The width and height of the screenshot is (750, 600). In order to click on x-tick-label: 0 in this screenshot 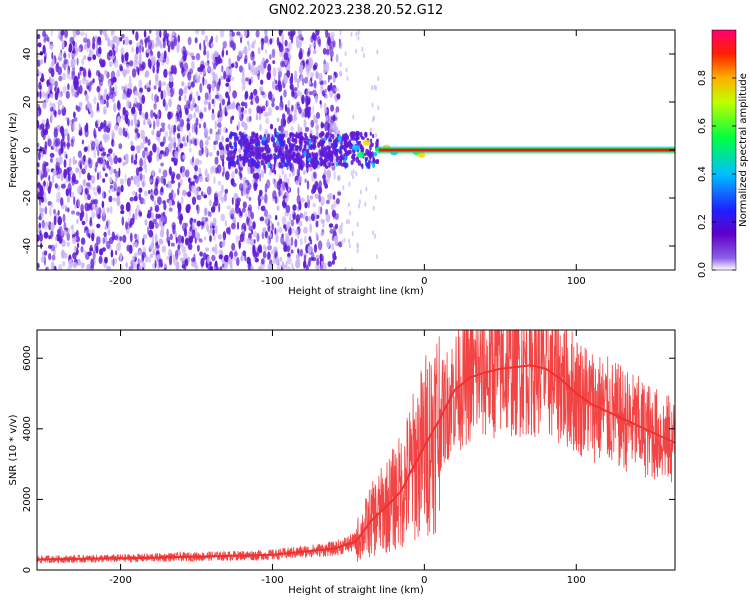, I will do `click(424, 580)`.